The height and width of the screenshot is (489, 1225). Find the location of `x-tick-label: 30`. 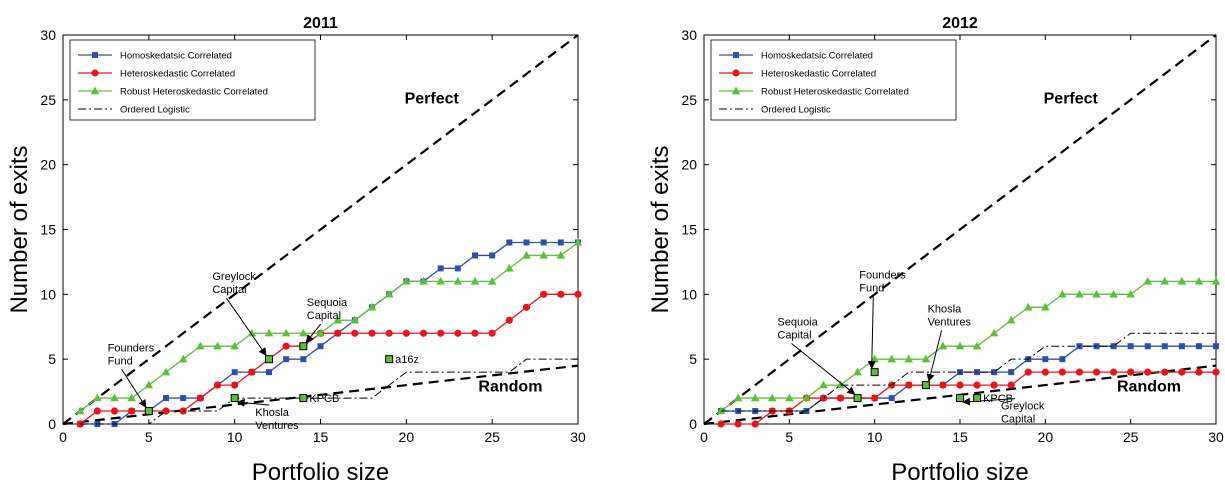

x-tick-label: 30 is located at coordinates (578, 437).